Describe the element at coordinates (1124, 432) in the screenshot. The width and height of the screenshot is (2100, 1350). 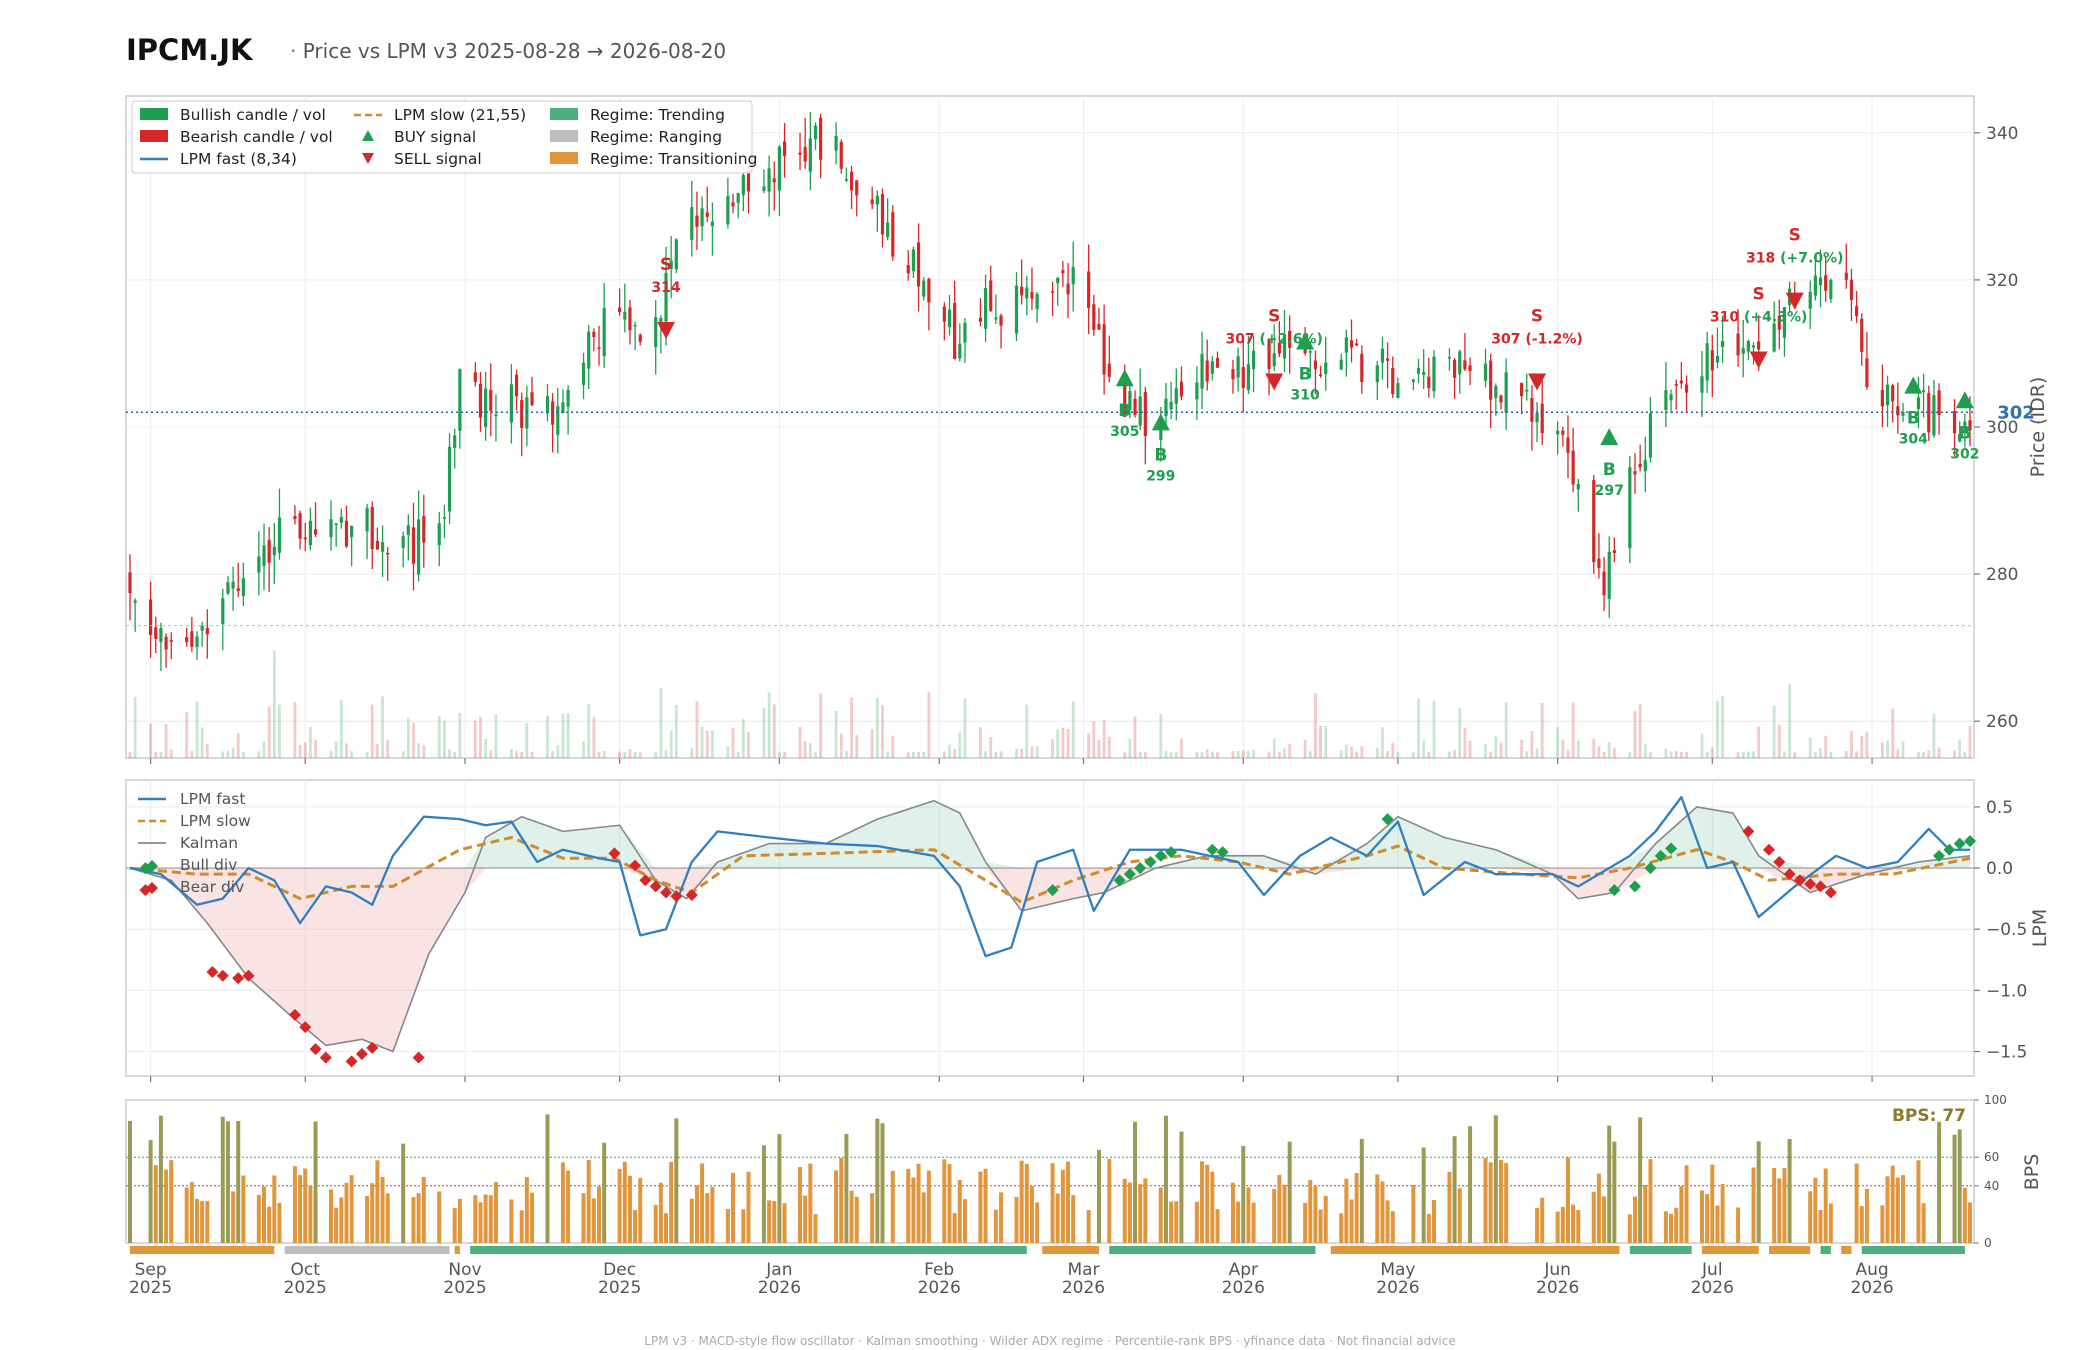
I see `buy-signal-price: 305` at that location.